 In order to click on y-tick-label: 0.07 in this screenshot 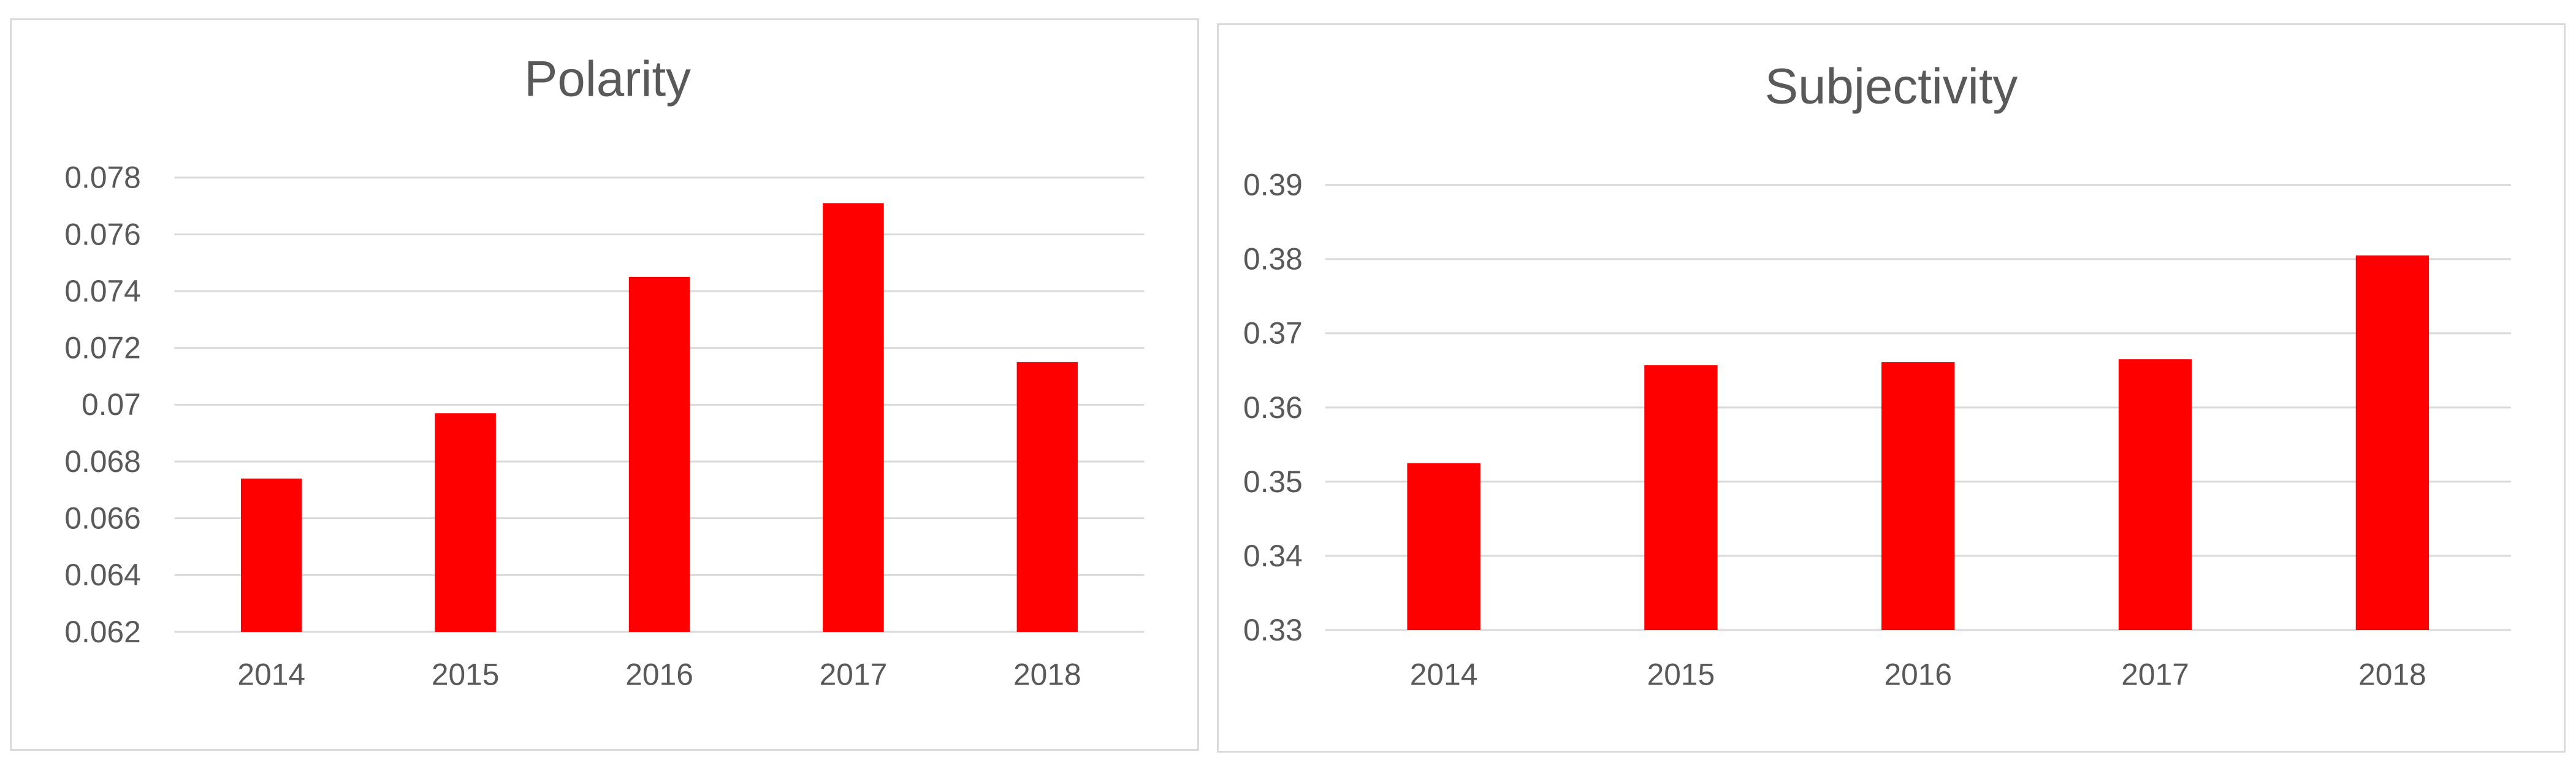, I will do `click(111, 405)`.